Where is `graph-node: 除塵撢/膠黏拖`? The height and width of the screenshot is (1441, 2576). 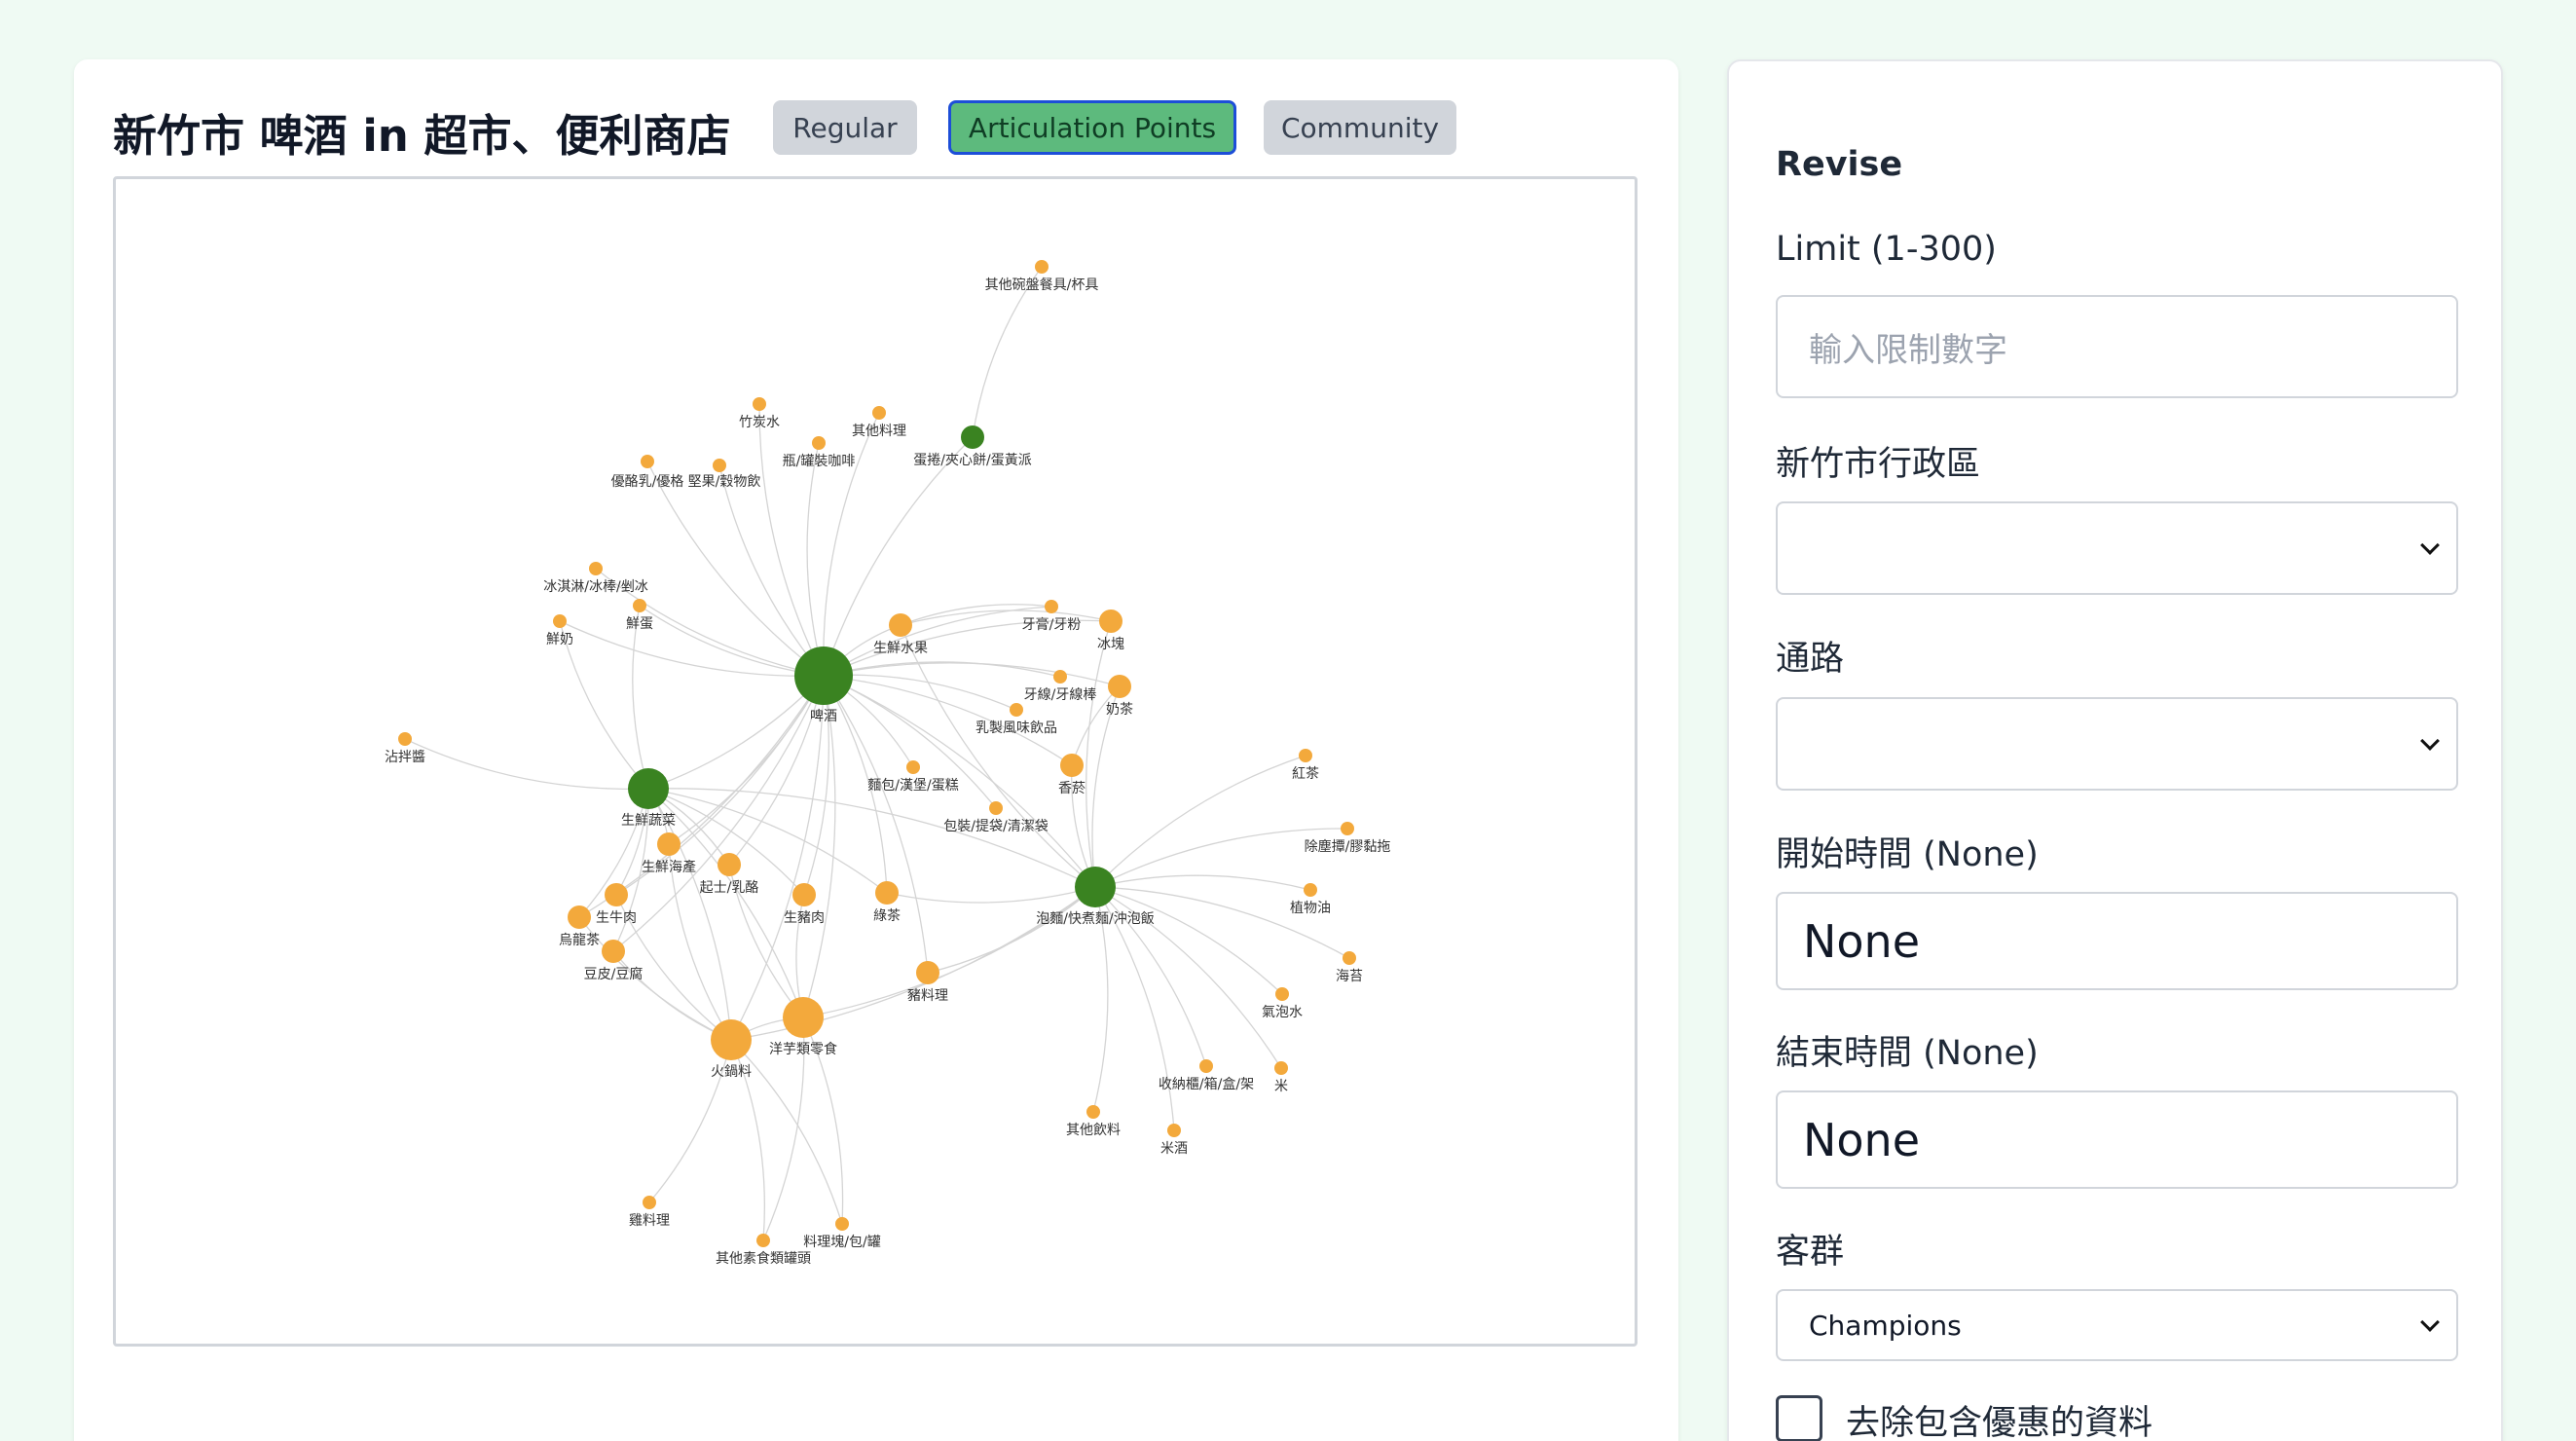 graph-node: 除塵撢/膠黏拖 is located at coordinates (1348, 838).